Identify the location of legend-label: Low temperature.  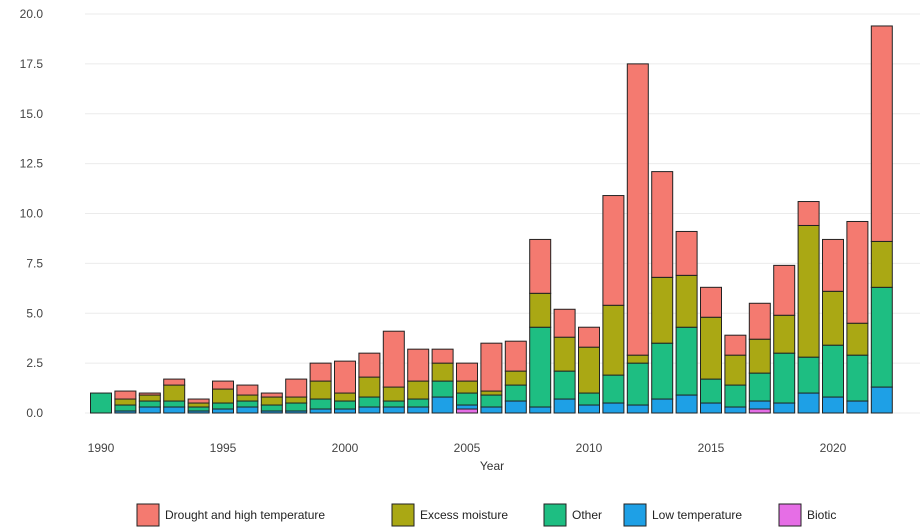
(697, 515).